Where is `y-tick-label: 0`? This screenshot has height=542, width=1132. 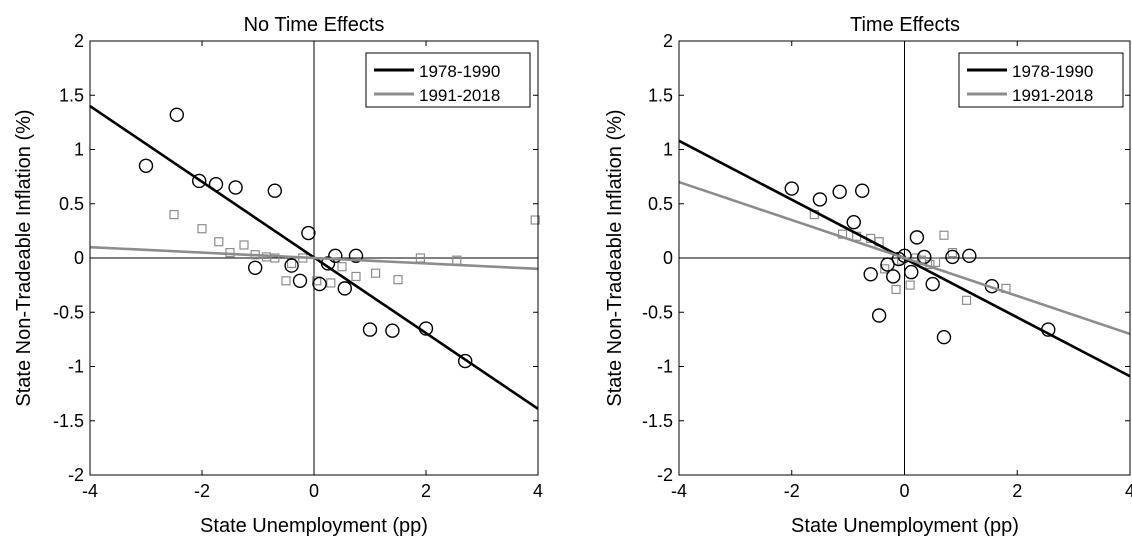
y-tick-label: 0 is located at coordinates (79, 258).